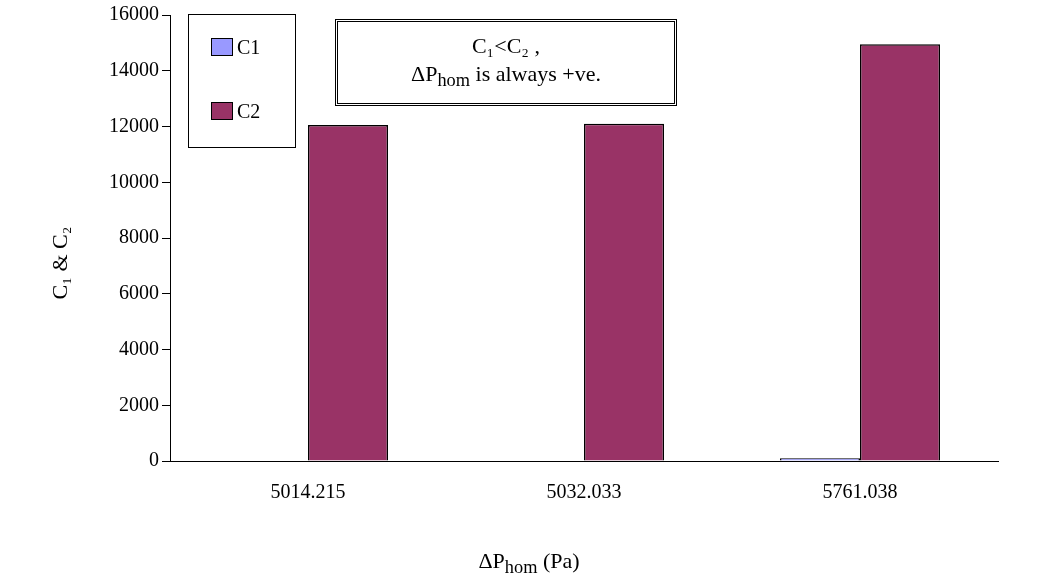 This screenshot has width=1058, height=587. I want to click on y-tick-label: 0, so click(154, 459).